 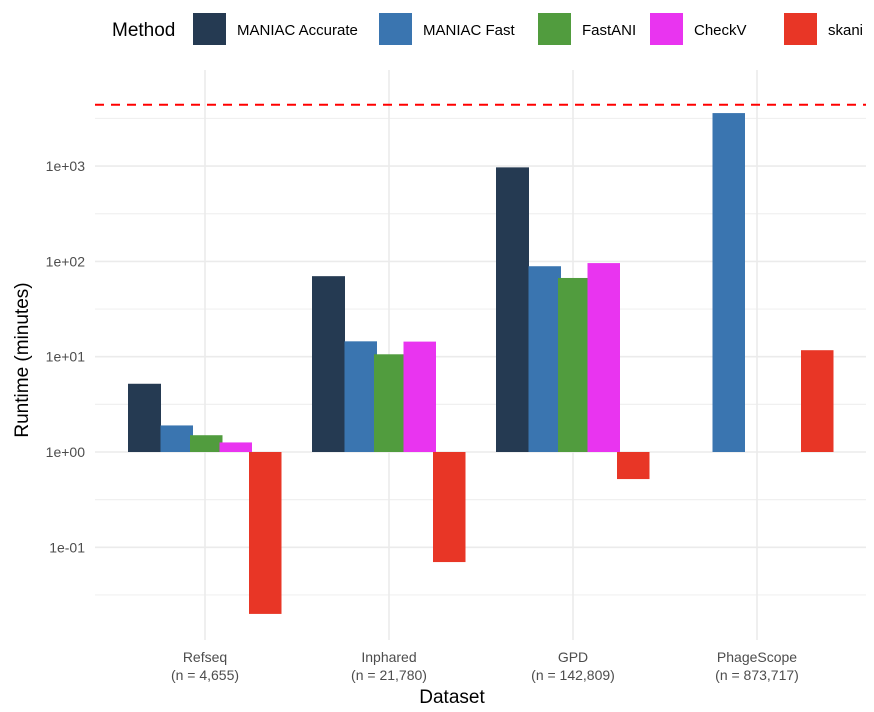 What do you see at coordinates (395, 29) in the screenshot?
I see `legend-key-maniac-fast` at bounding box center [395, 29].